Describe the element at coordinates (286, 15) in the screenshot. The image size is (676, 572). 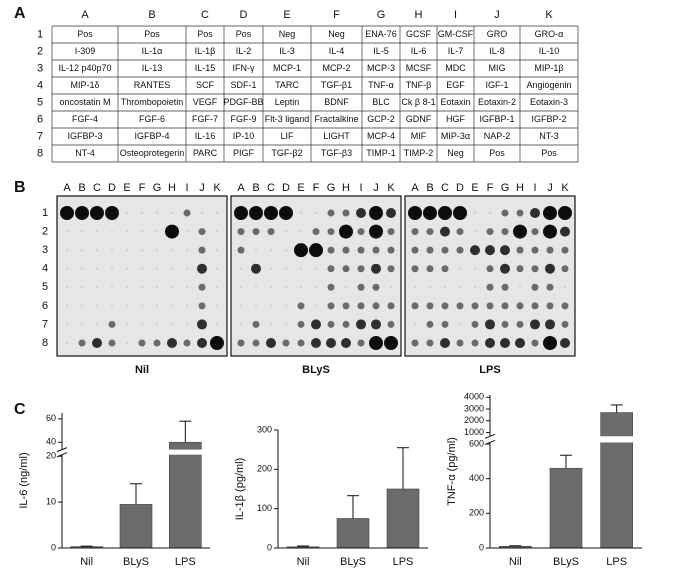
I see `column-header: E` at that location.